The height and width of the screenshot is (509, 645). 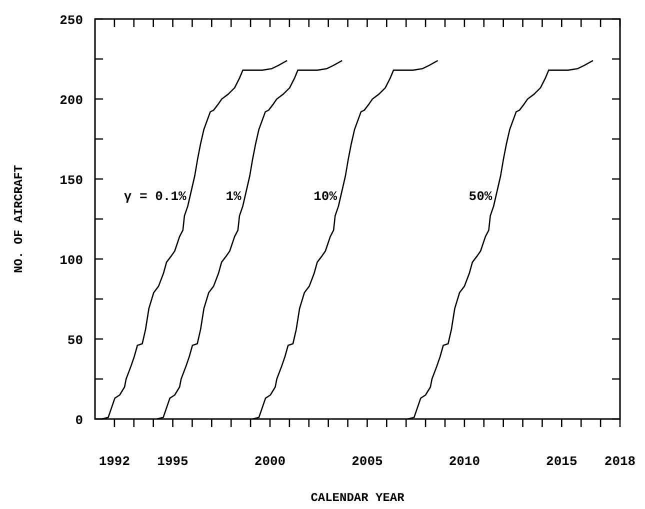 I want to click on series-label: 50%, so click(x=480, y=196).